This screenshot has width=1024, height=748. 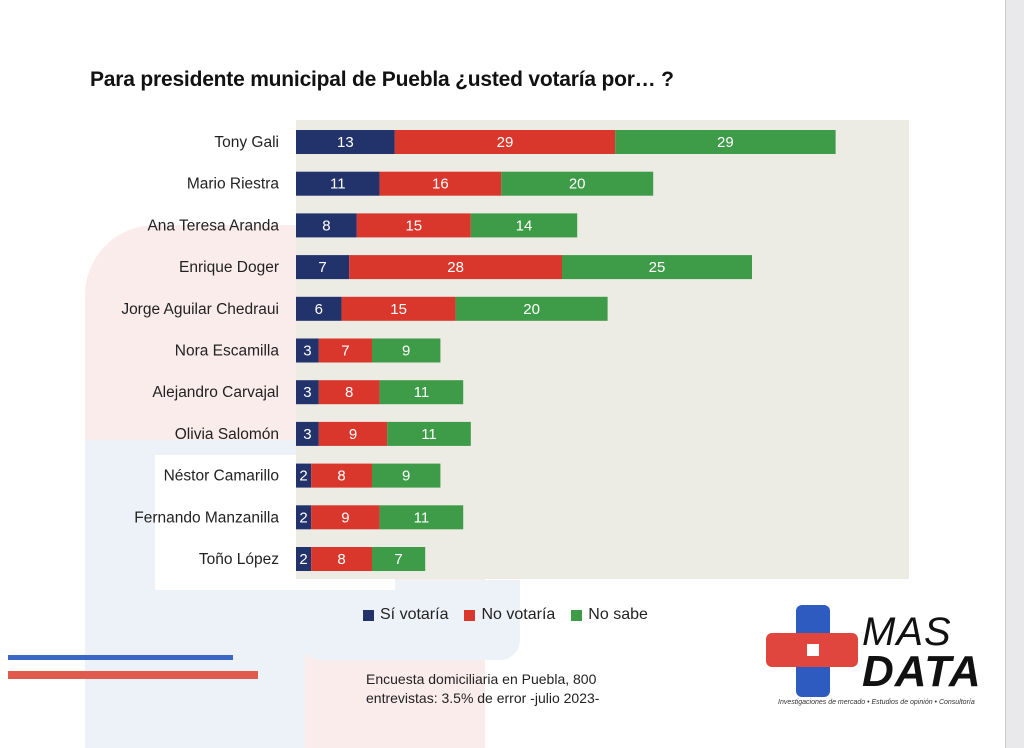 I want to click on category-label: Enrique Doger, so click(x=229, y=267).